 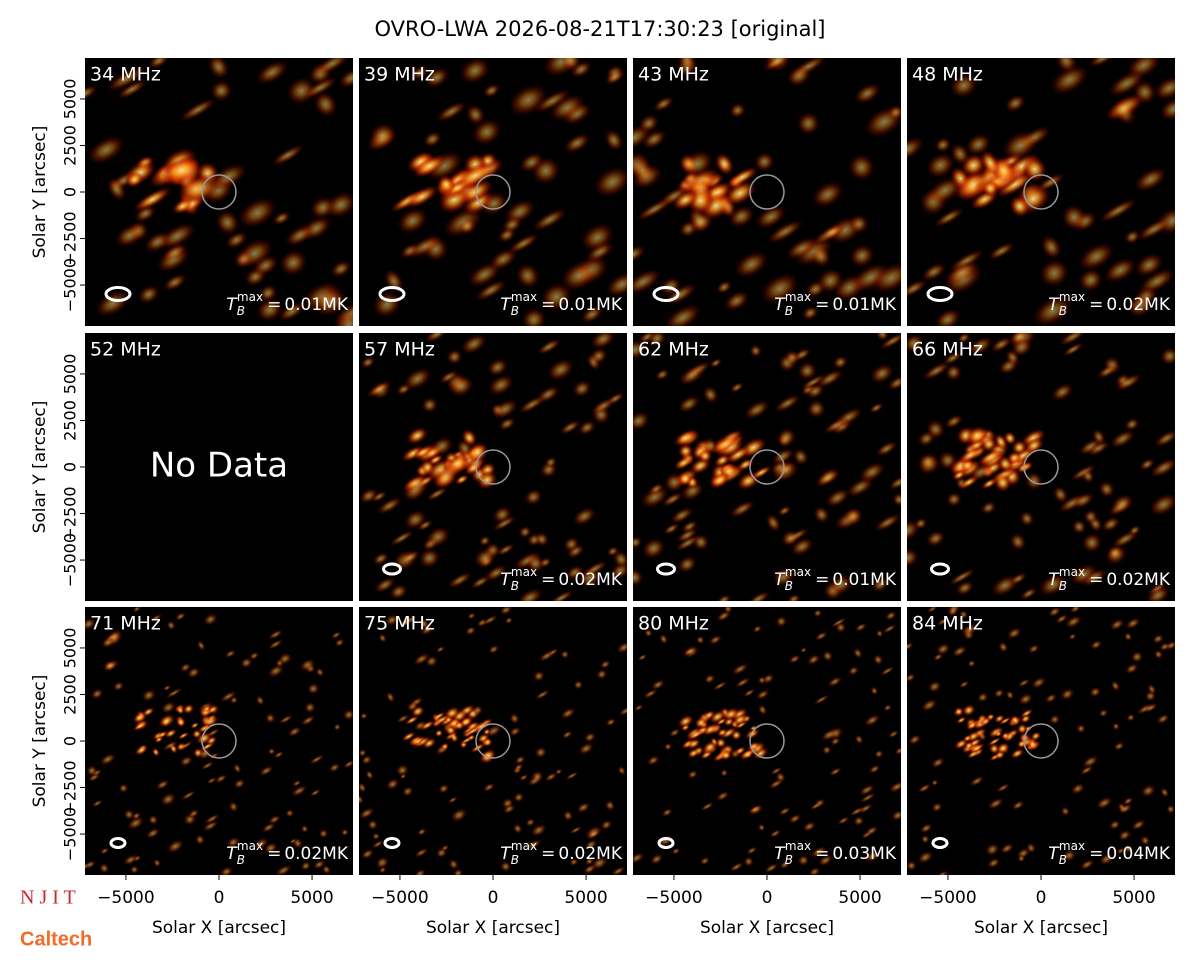 What do you see at coordinates (219, 467) in the screenshot?
I see `panel-background` at bounding box center [219, 467].